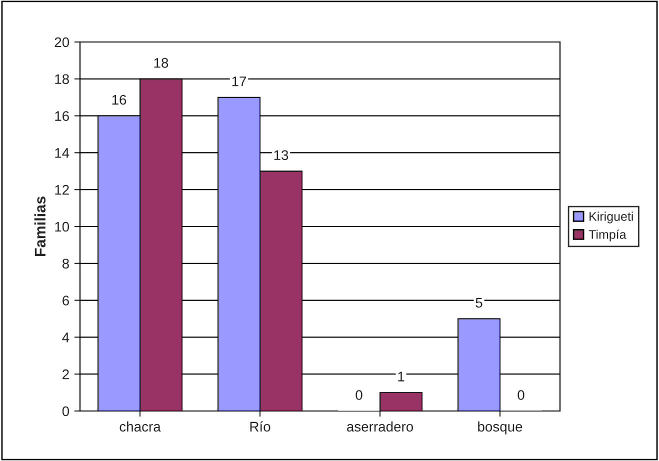 This screenshot has width=659, height=461. Describe the element at coordinates (260, 426) in the screenshot. I see `x-tick-label: Río` at that location.